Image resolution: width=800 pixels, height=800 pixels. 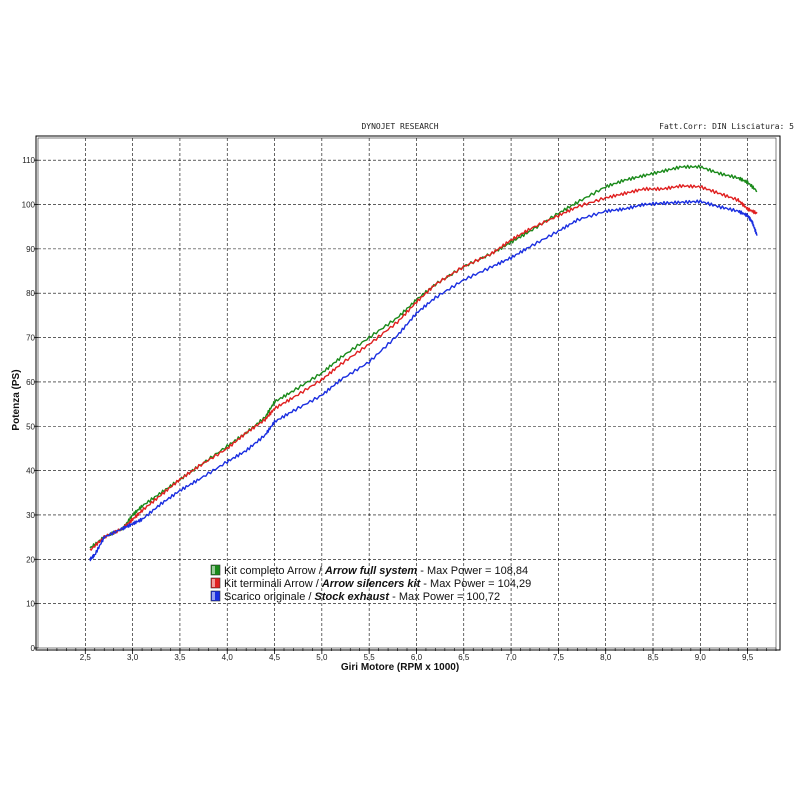 I want to click on x-tick-label: 3,0, so click(x=133, y=657).